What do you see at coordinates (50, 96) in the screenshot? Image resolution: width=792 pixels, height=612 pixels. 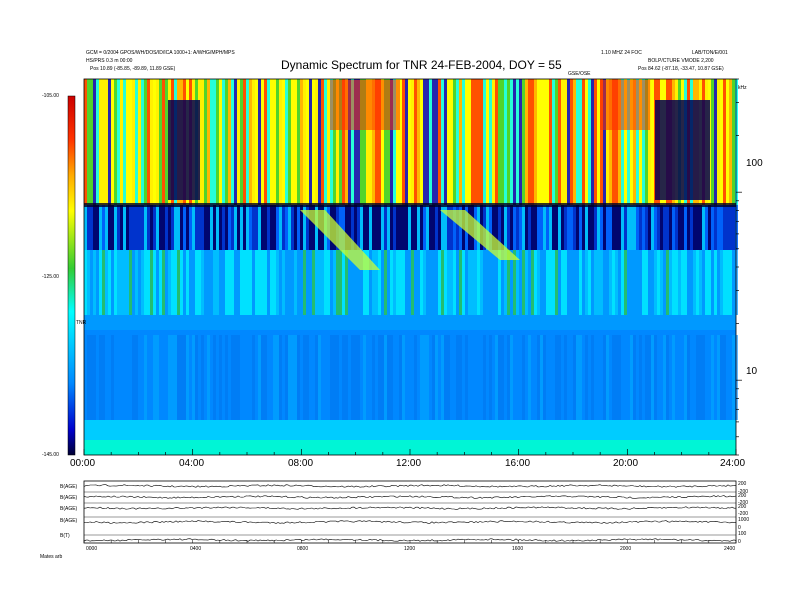 I see `colorbar-tick: -105.00` at bounding box center [50, 96].